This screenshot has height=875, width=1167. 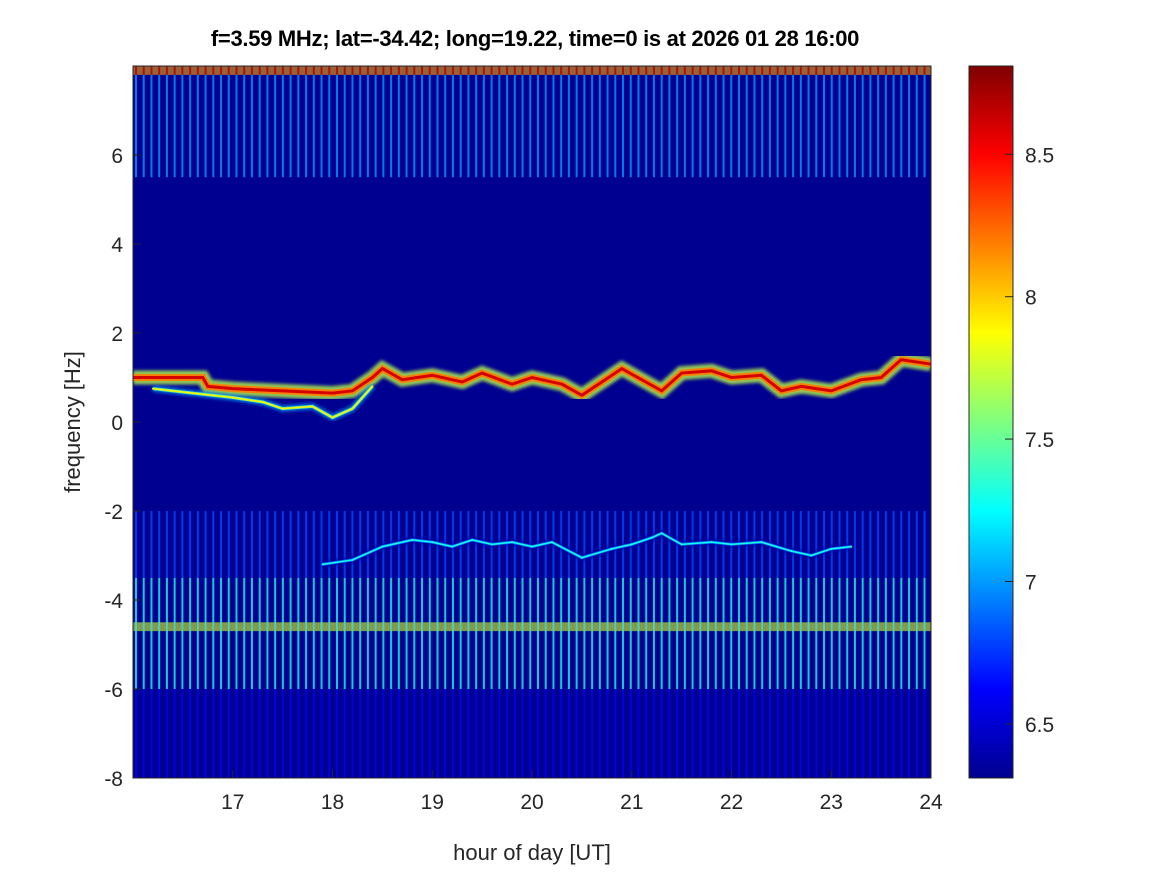 I want to click on colorbar-tick-label: 8.5, so click(x=1039, y=155).